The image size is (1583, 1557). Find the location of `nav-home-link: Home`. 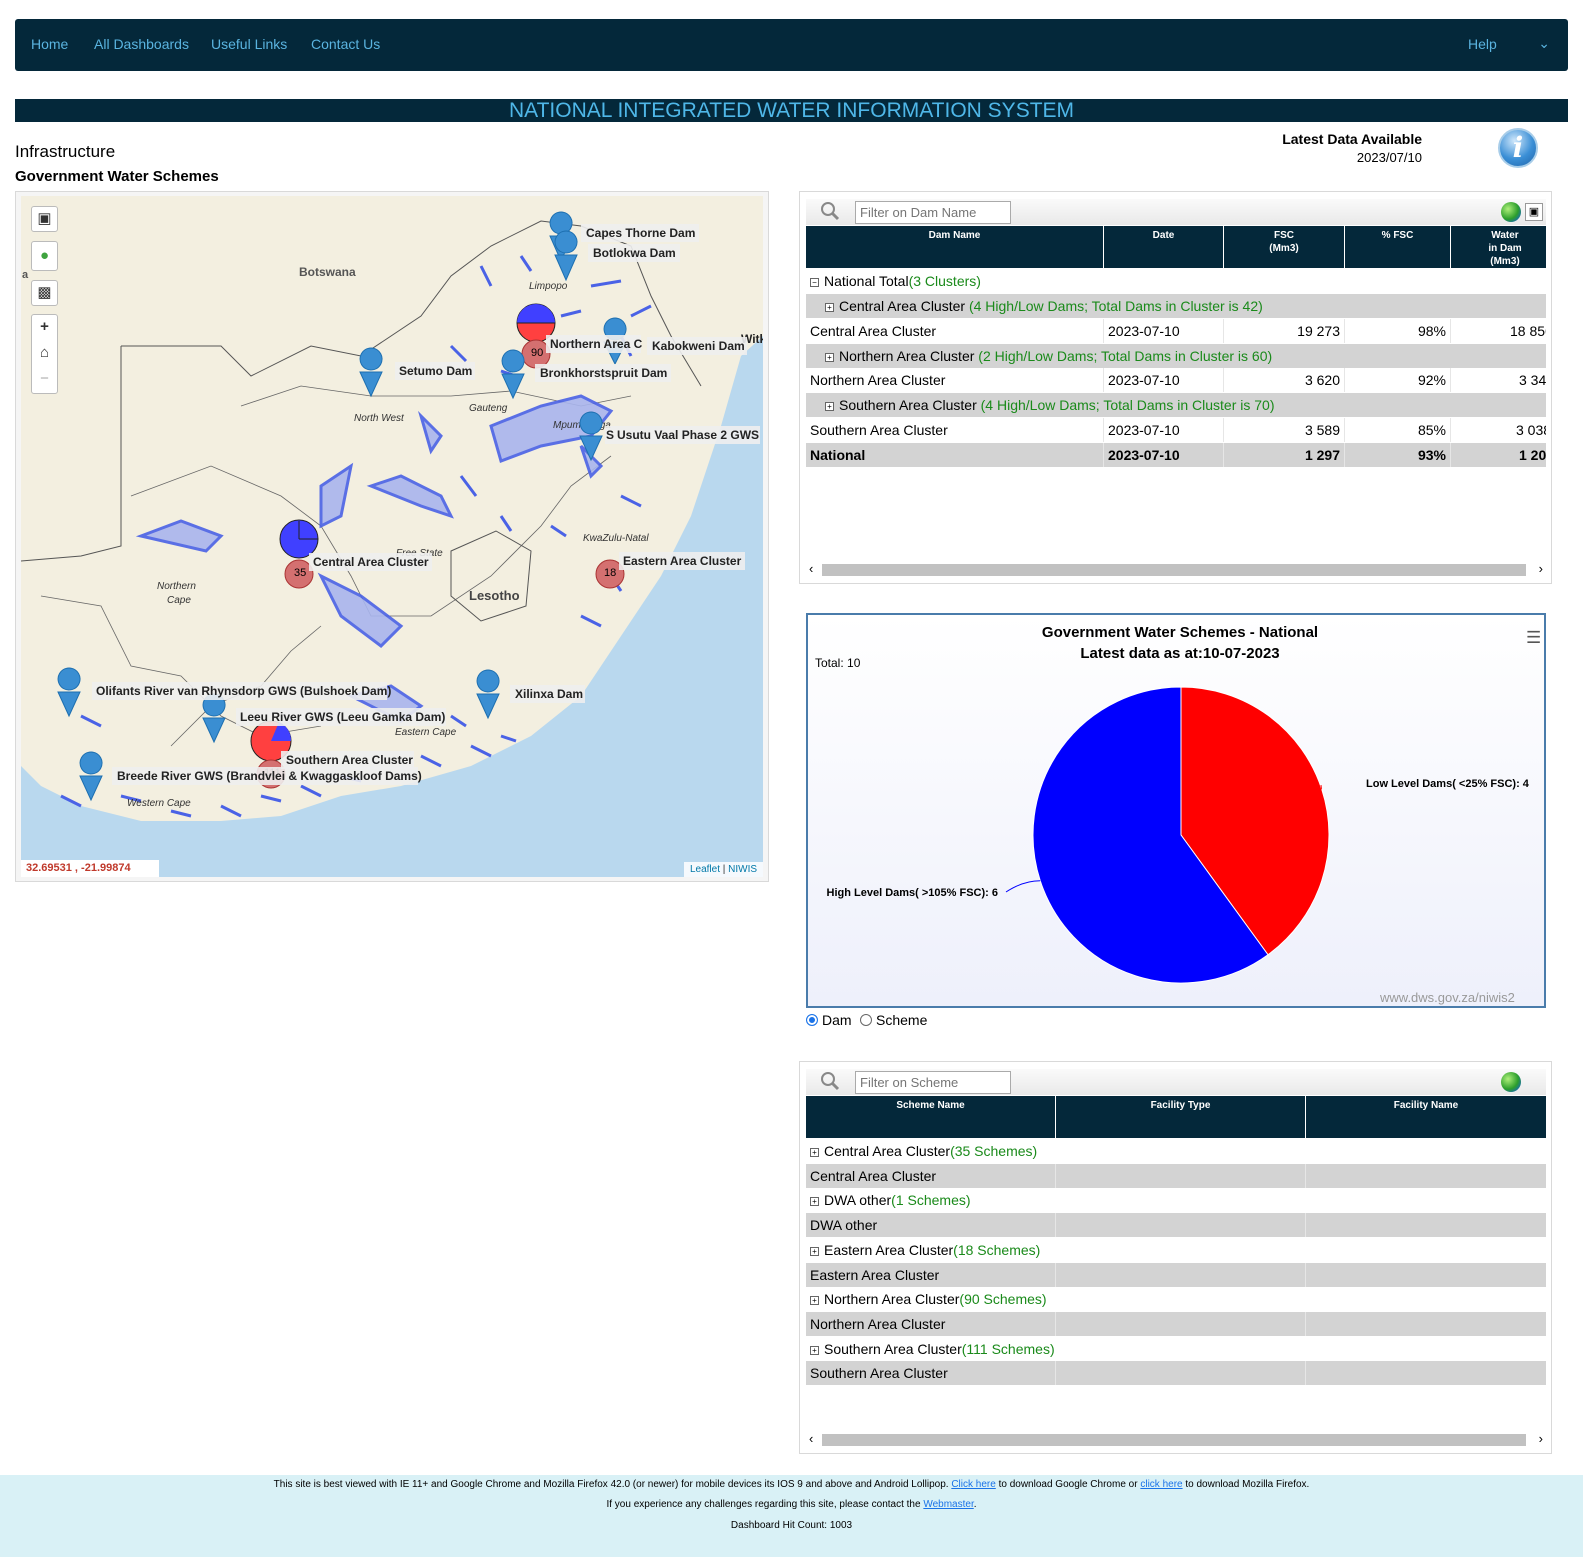

nav-home-link: Home is located at coordinates (50, 44).